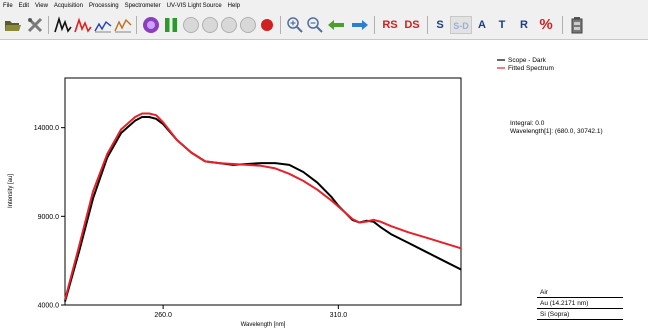 This screenshot has height=328, width=648. I want to click on toolbar: RS DS S S-D A T R %, so click(324, 26).